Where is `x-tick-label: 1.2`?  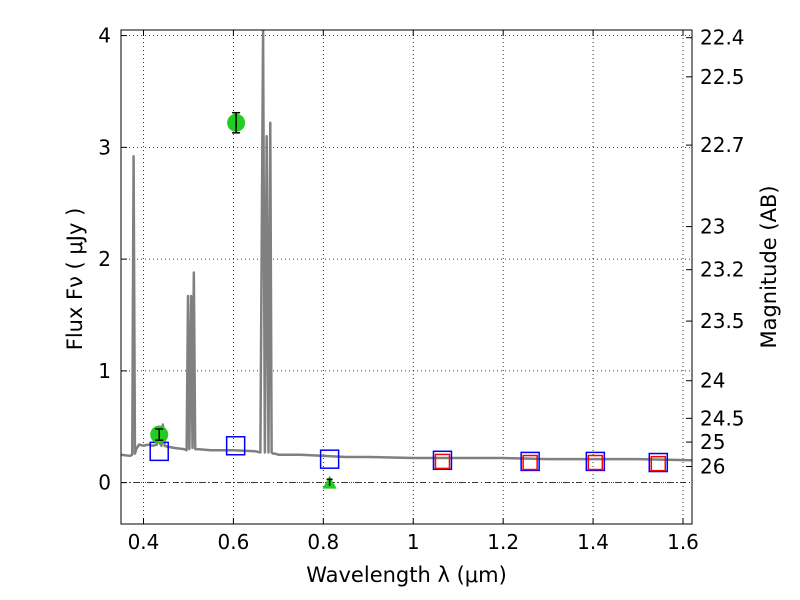 x-tick-label: 1.2 is located at coordinates (503, 542).